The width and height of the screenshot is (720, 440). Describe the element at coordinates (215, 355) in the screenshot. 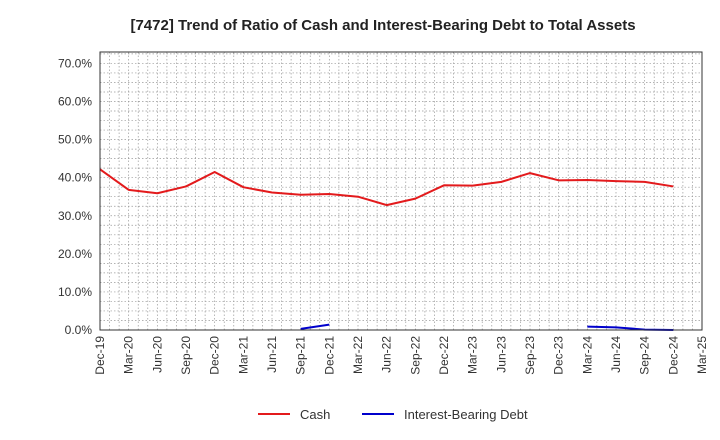

I see `x-tick-label: Dec-20` at that location.